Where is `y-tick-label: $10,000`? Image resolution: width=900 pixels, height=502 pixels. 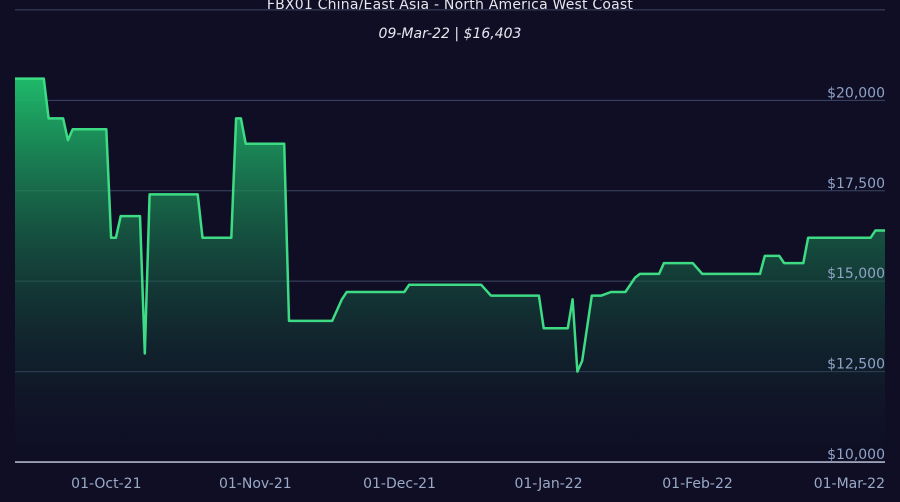 y-tick-label: $10,000 is located at coordinates (856, 455).